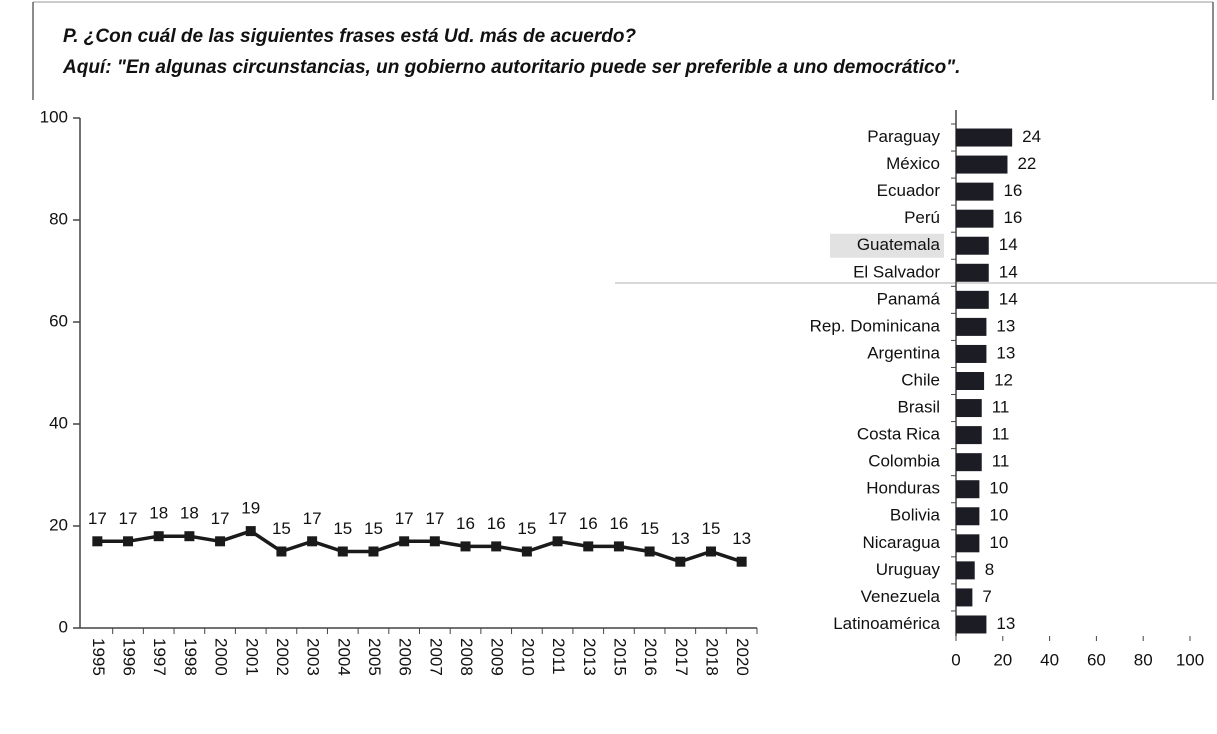 The image size is (1217, 734). What do you see at coordinates (1143, 659) in the screenshot?
I see `x-tick-label: 80` at bounding box center [1143, 659].